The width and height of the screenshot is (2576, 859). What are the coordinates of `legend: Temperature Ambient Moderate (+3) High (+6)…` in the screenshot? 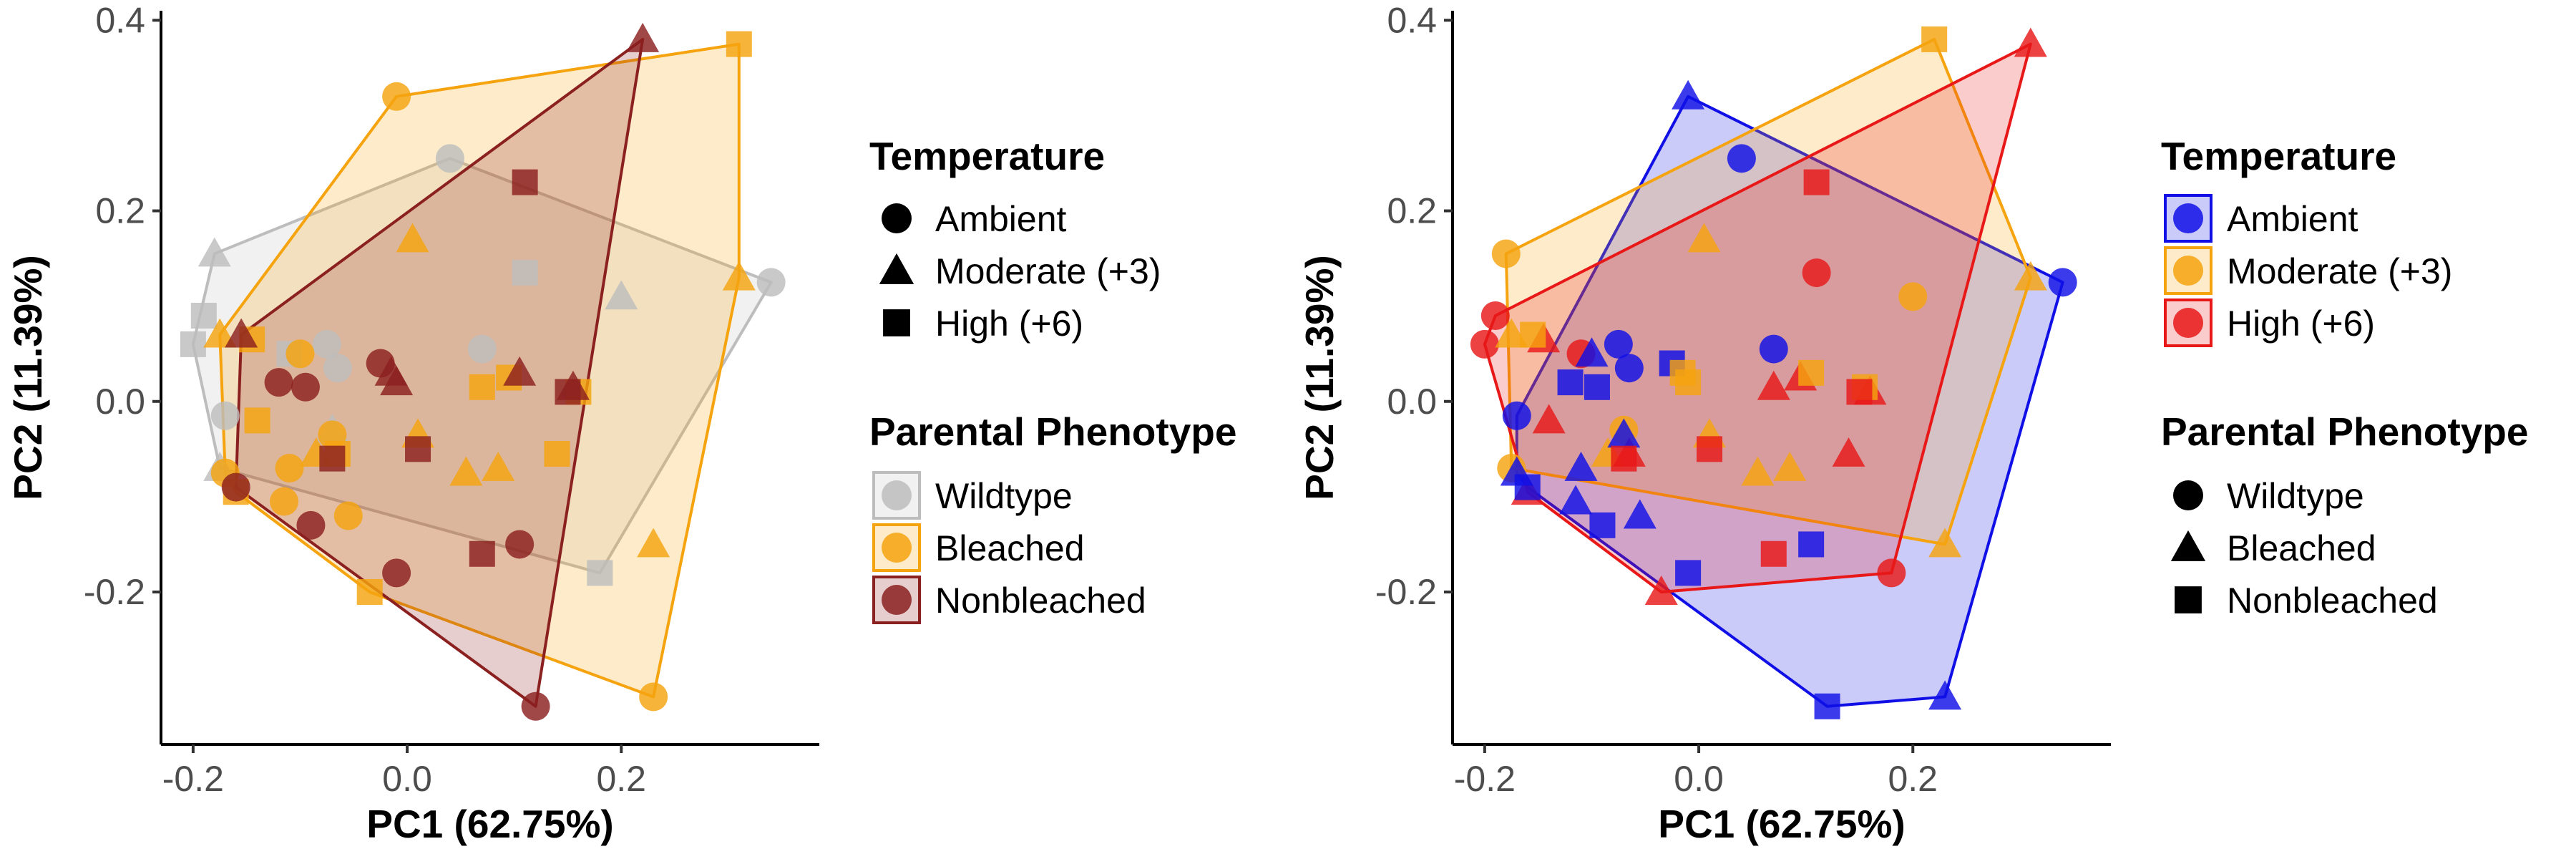 It's located at (2344, 377).